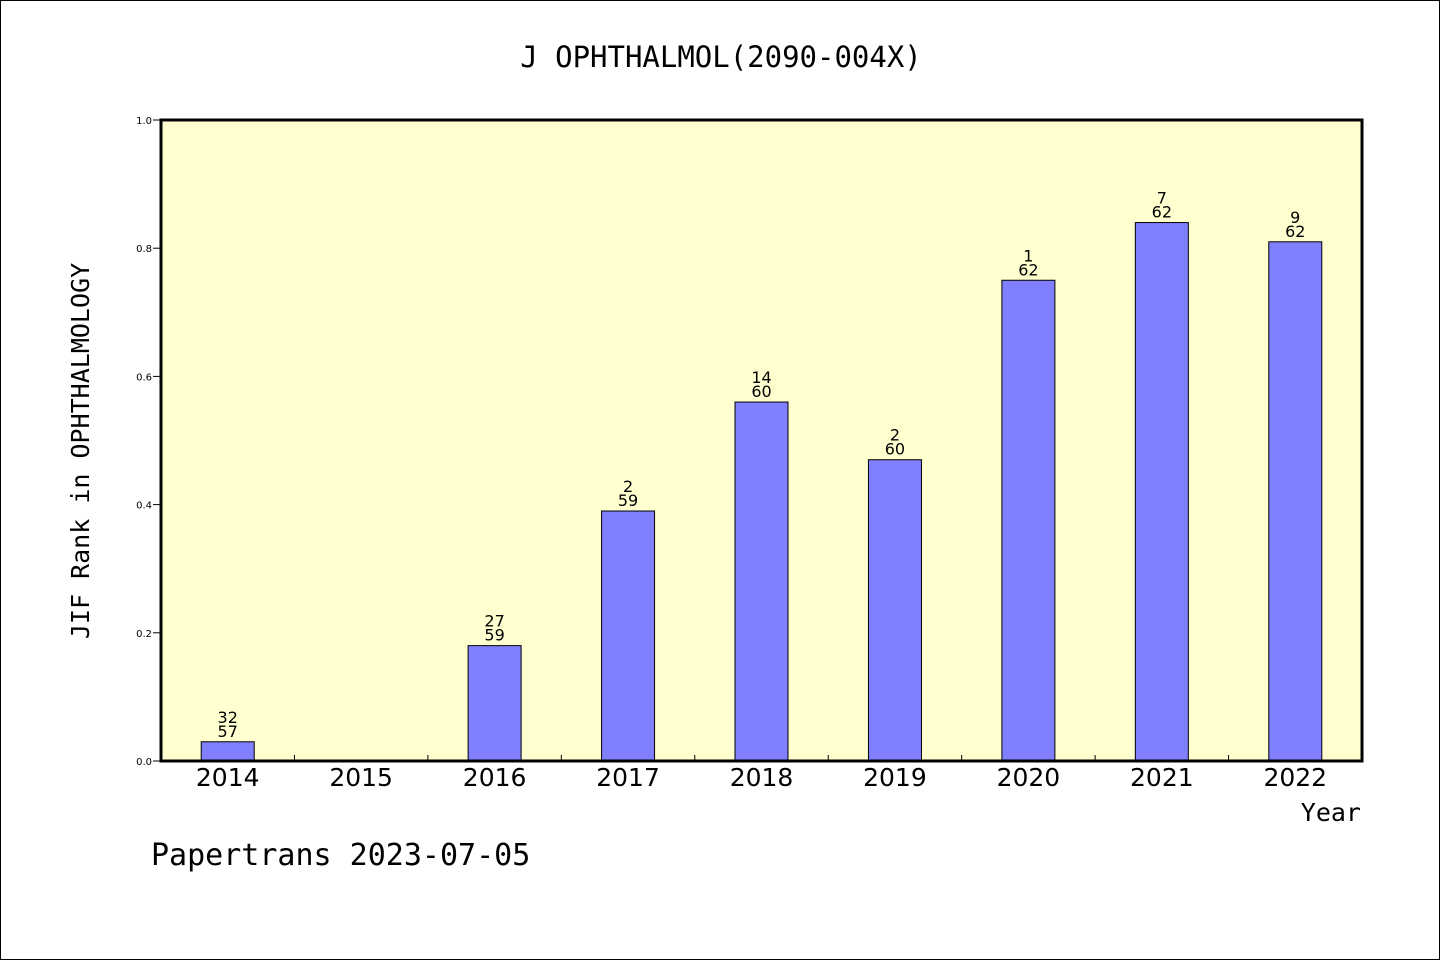 The height and width of the screenshot is (960, 1440). I want to click on bar-total-label-2014: 57, so click(228, 731).